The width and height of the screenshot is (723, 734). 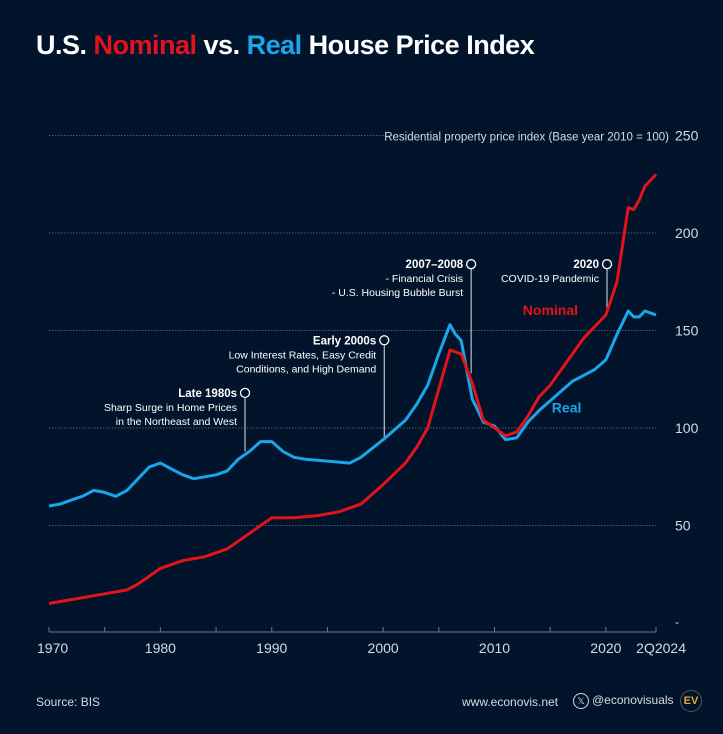 I want to click on series-label-real: Real, so click(x=567, y=407).